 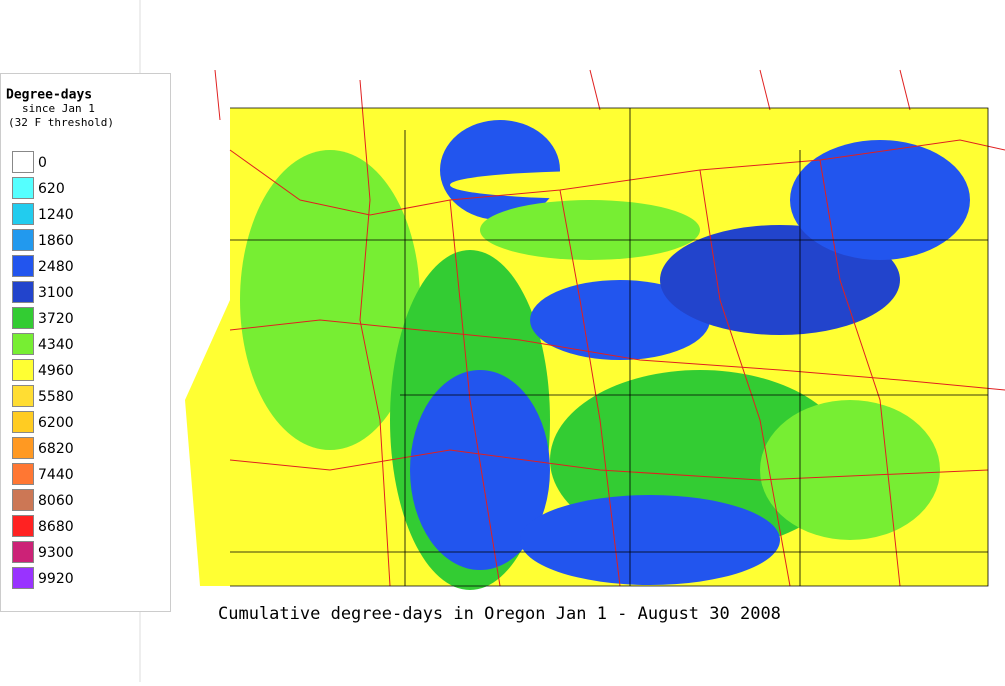 What do you see at coordinates (56, 215) in the screenshot?
I see `legend-label: 1240` at bounding box center [56, 215].